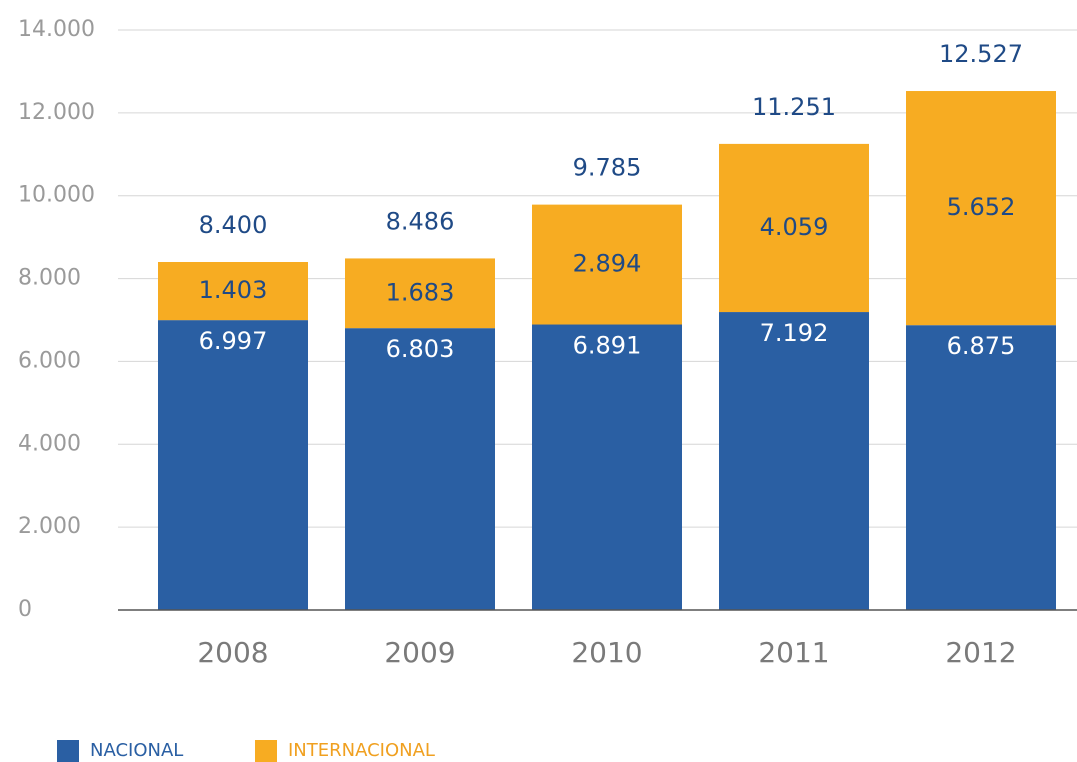 The width and height of the screenshot is (1077, 762). Describe the element at coordinates (419, 652) in the screenshot. I see `x-tick-label: 2009` at that location.